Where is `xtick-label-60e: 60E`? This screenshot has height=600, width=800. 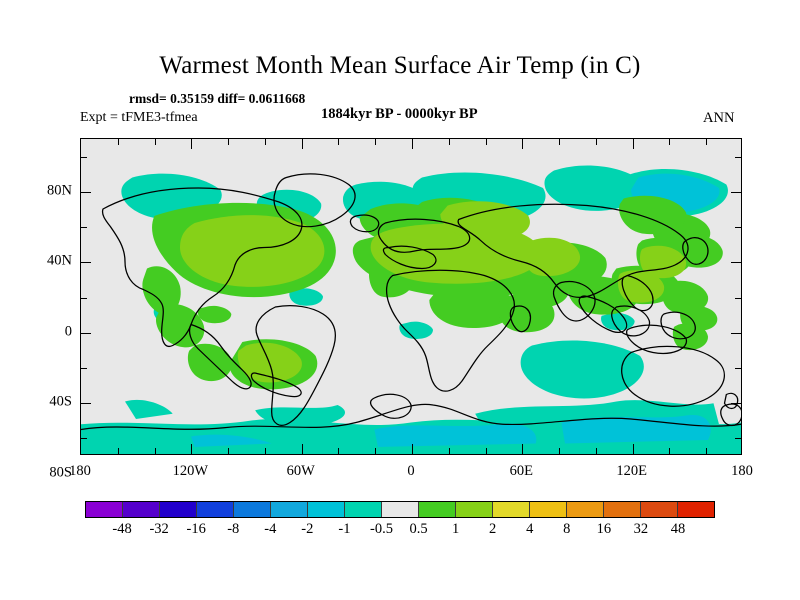 xtick-label-60e: 60E is located at coordinates (521, 471).